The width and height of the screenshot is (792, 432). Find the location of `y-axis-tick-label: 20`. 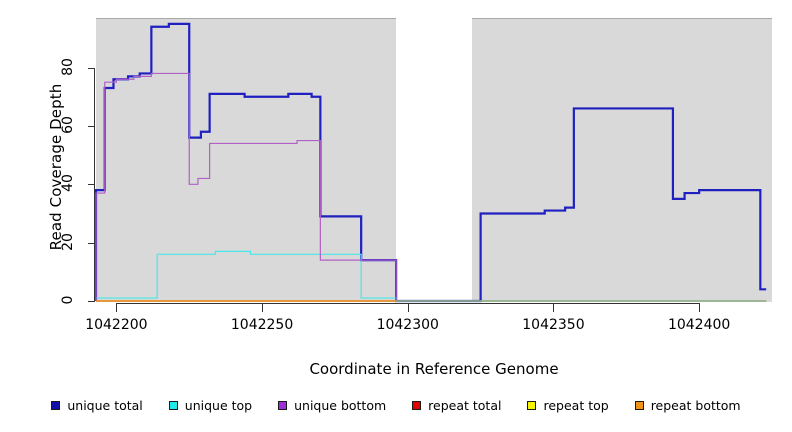

y-axis-tick-label: 20 is located at coordinates (68, 241).